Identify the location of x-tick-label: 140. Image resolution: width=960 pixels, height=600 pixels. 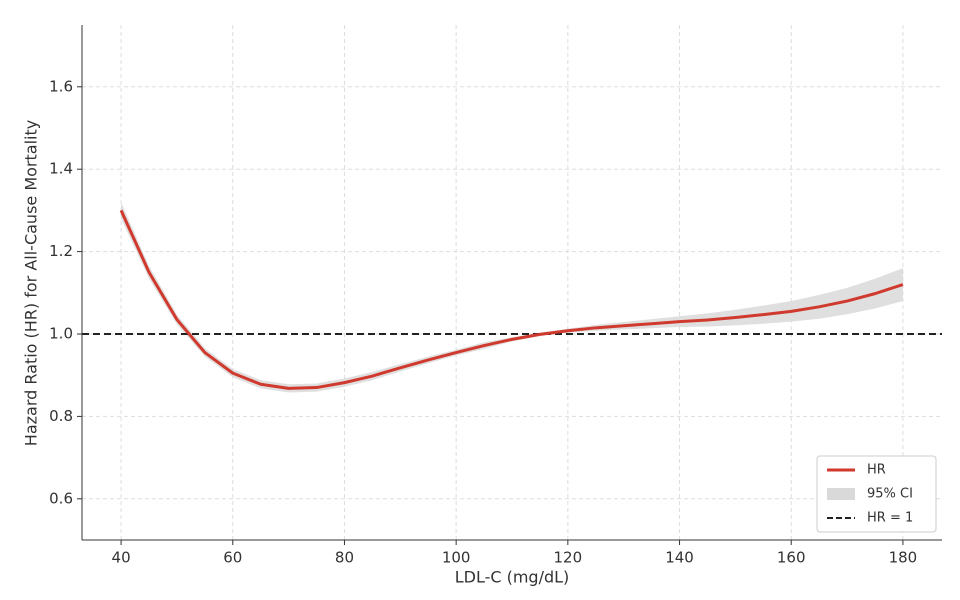
(679, 558).